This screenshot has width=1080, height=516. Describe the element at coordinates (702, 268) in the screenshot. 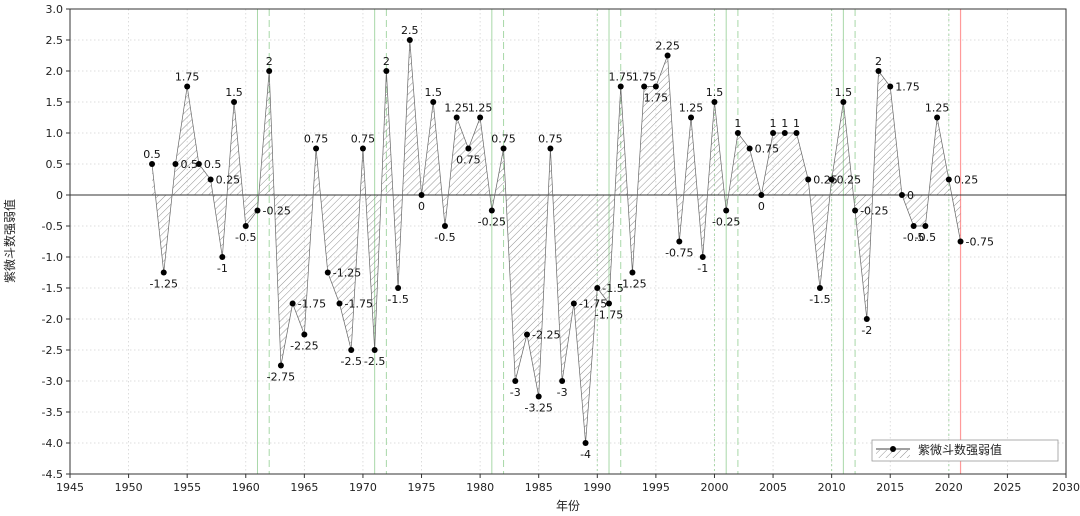

I see `data-label: -1` at that location.